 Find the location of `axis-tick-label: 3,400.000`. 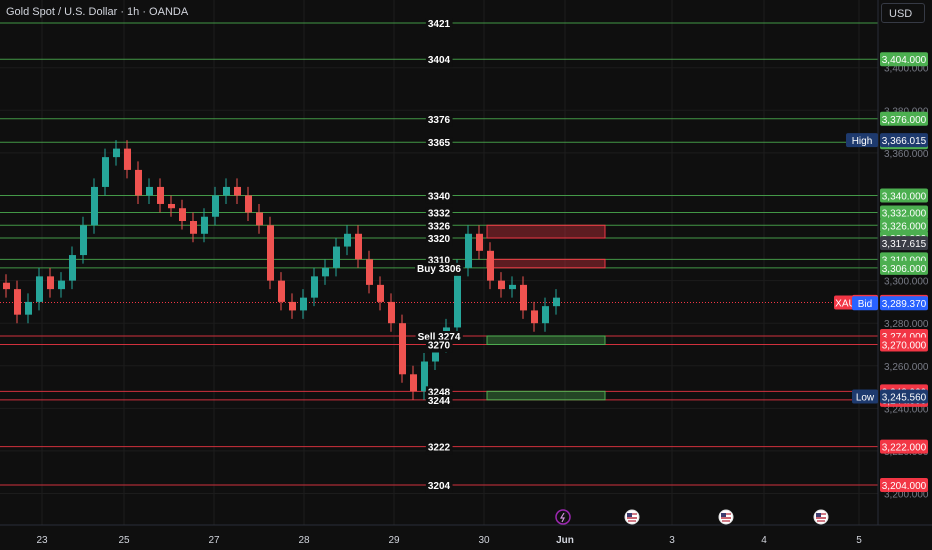

axis-tick-label: 3,400.000 is located at coordinates (906, 69).